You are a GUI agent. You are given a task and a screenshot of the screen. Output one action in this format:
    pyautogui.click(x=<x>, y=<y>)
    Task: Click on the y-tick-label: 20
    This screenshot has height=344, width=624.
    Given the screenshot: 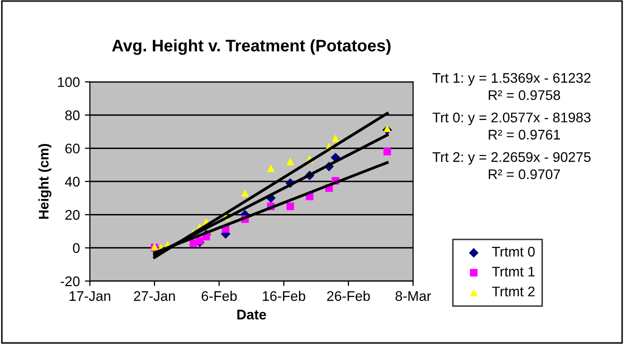 What is the action you would take?
    pyautogui.click(x=72, y=215)
    